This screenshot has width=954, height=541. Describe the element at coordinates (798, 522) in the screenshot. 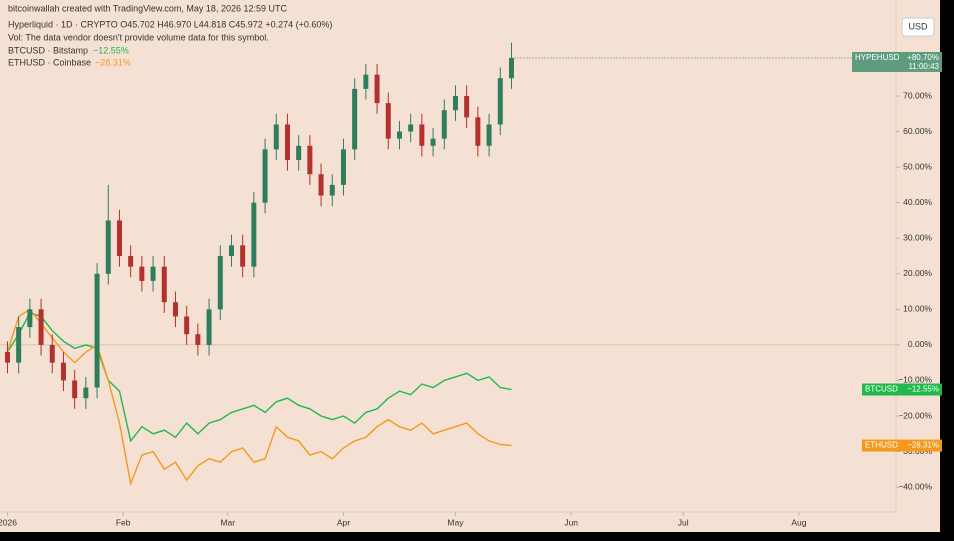

I see `x-tick-label: Aug` at that location.